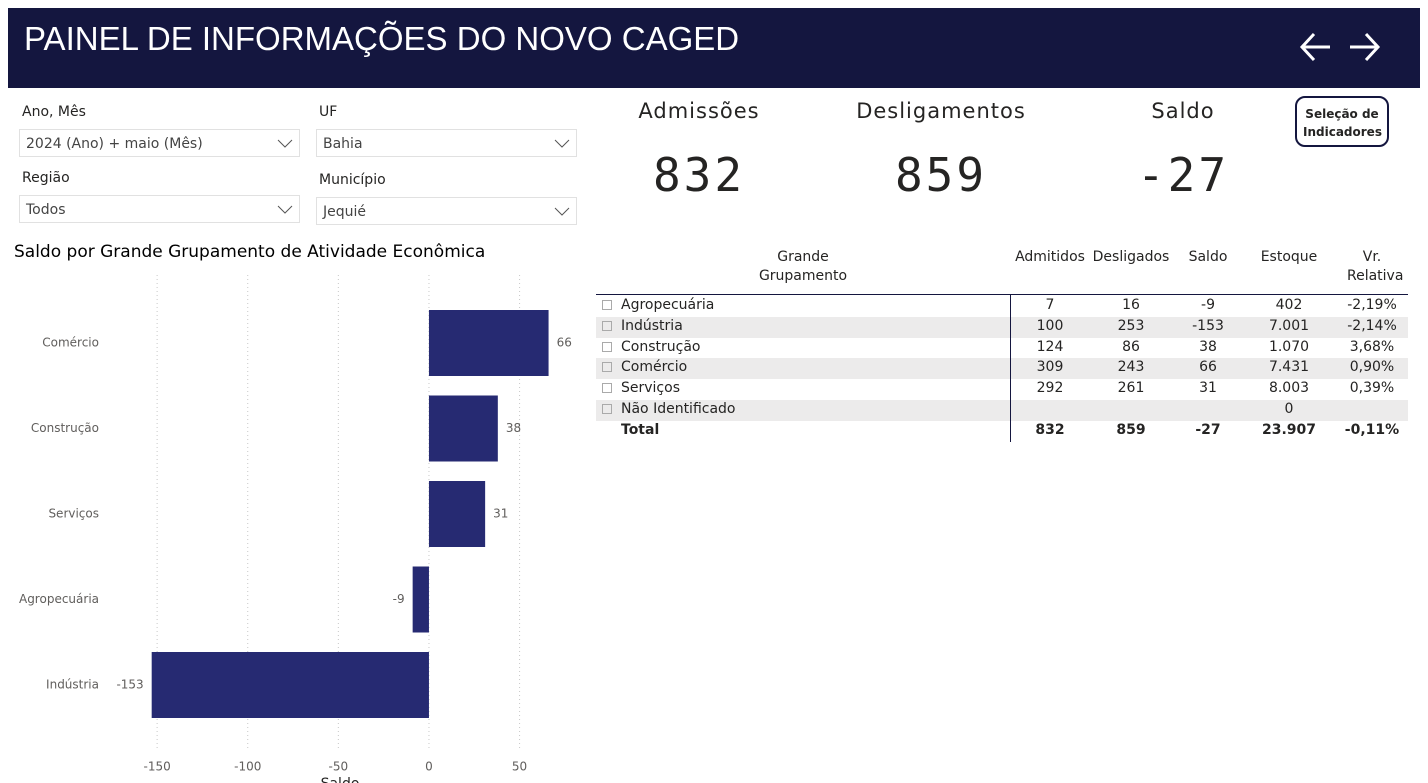 This screenshot has height=783, width=1428. Describe the element at coordinates (1002, 294) in the screenshot. I see `header-rule` at that location.